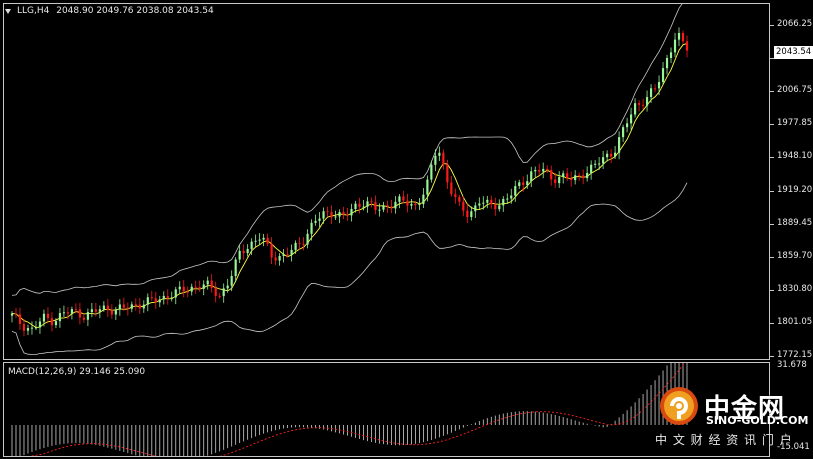 Image resolution: width=813 pixels, height=459 pixels. What do you see at coordinates (8, 11) in the screenshot?
I see `chart-menu-triangle-icon` at bounding box center [8, 11].